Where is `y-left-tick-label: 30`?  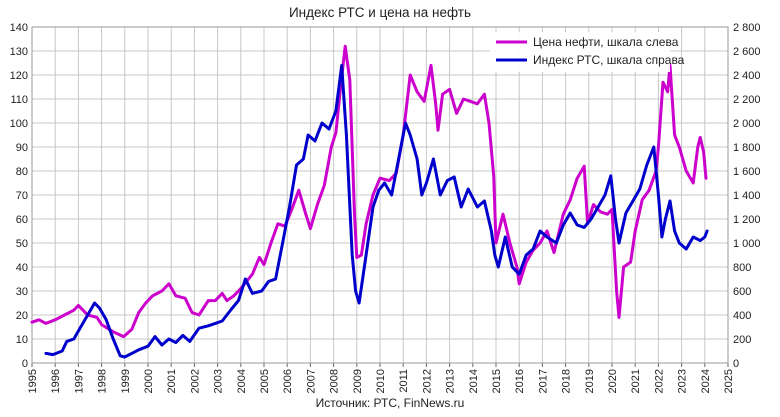
y-left-tick-label: 30 is located at coordinates (22, 292).